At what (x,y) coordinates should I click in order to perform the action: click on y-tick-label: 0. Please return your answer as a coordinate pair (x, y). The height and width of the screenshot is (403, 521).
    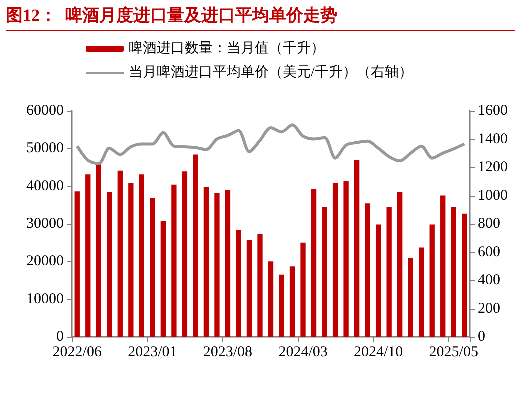
    Looking at the image, I should click on (60, 337).